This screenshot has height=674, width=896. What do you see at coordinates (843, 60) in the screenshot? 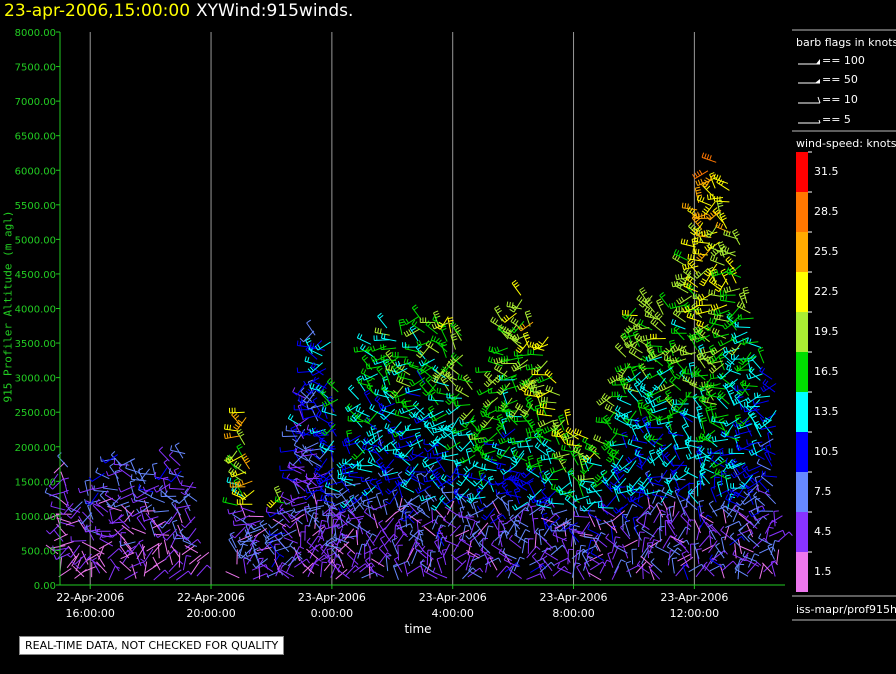
I see `barb-legend-label-100: == 100` at bounding box center [843, 60].